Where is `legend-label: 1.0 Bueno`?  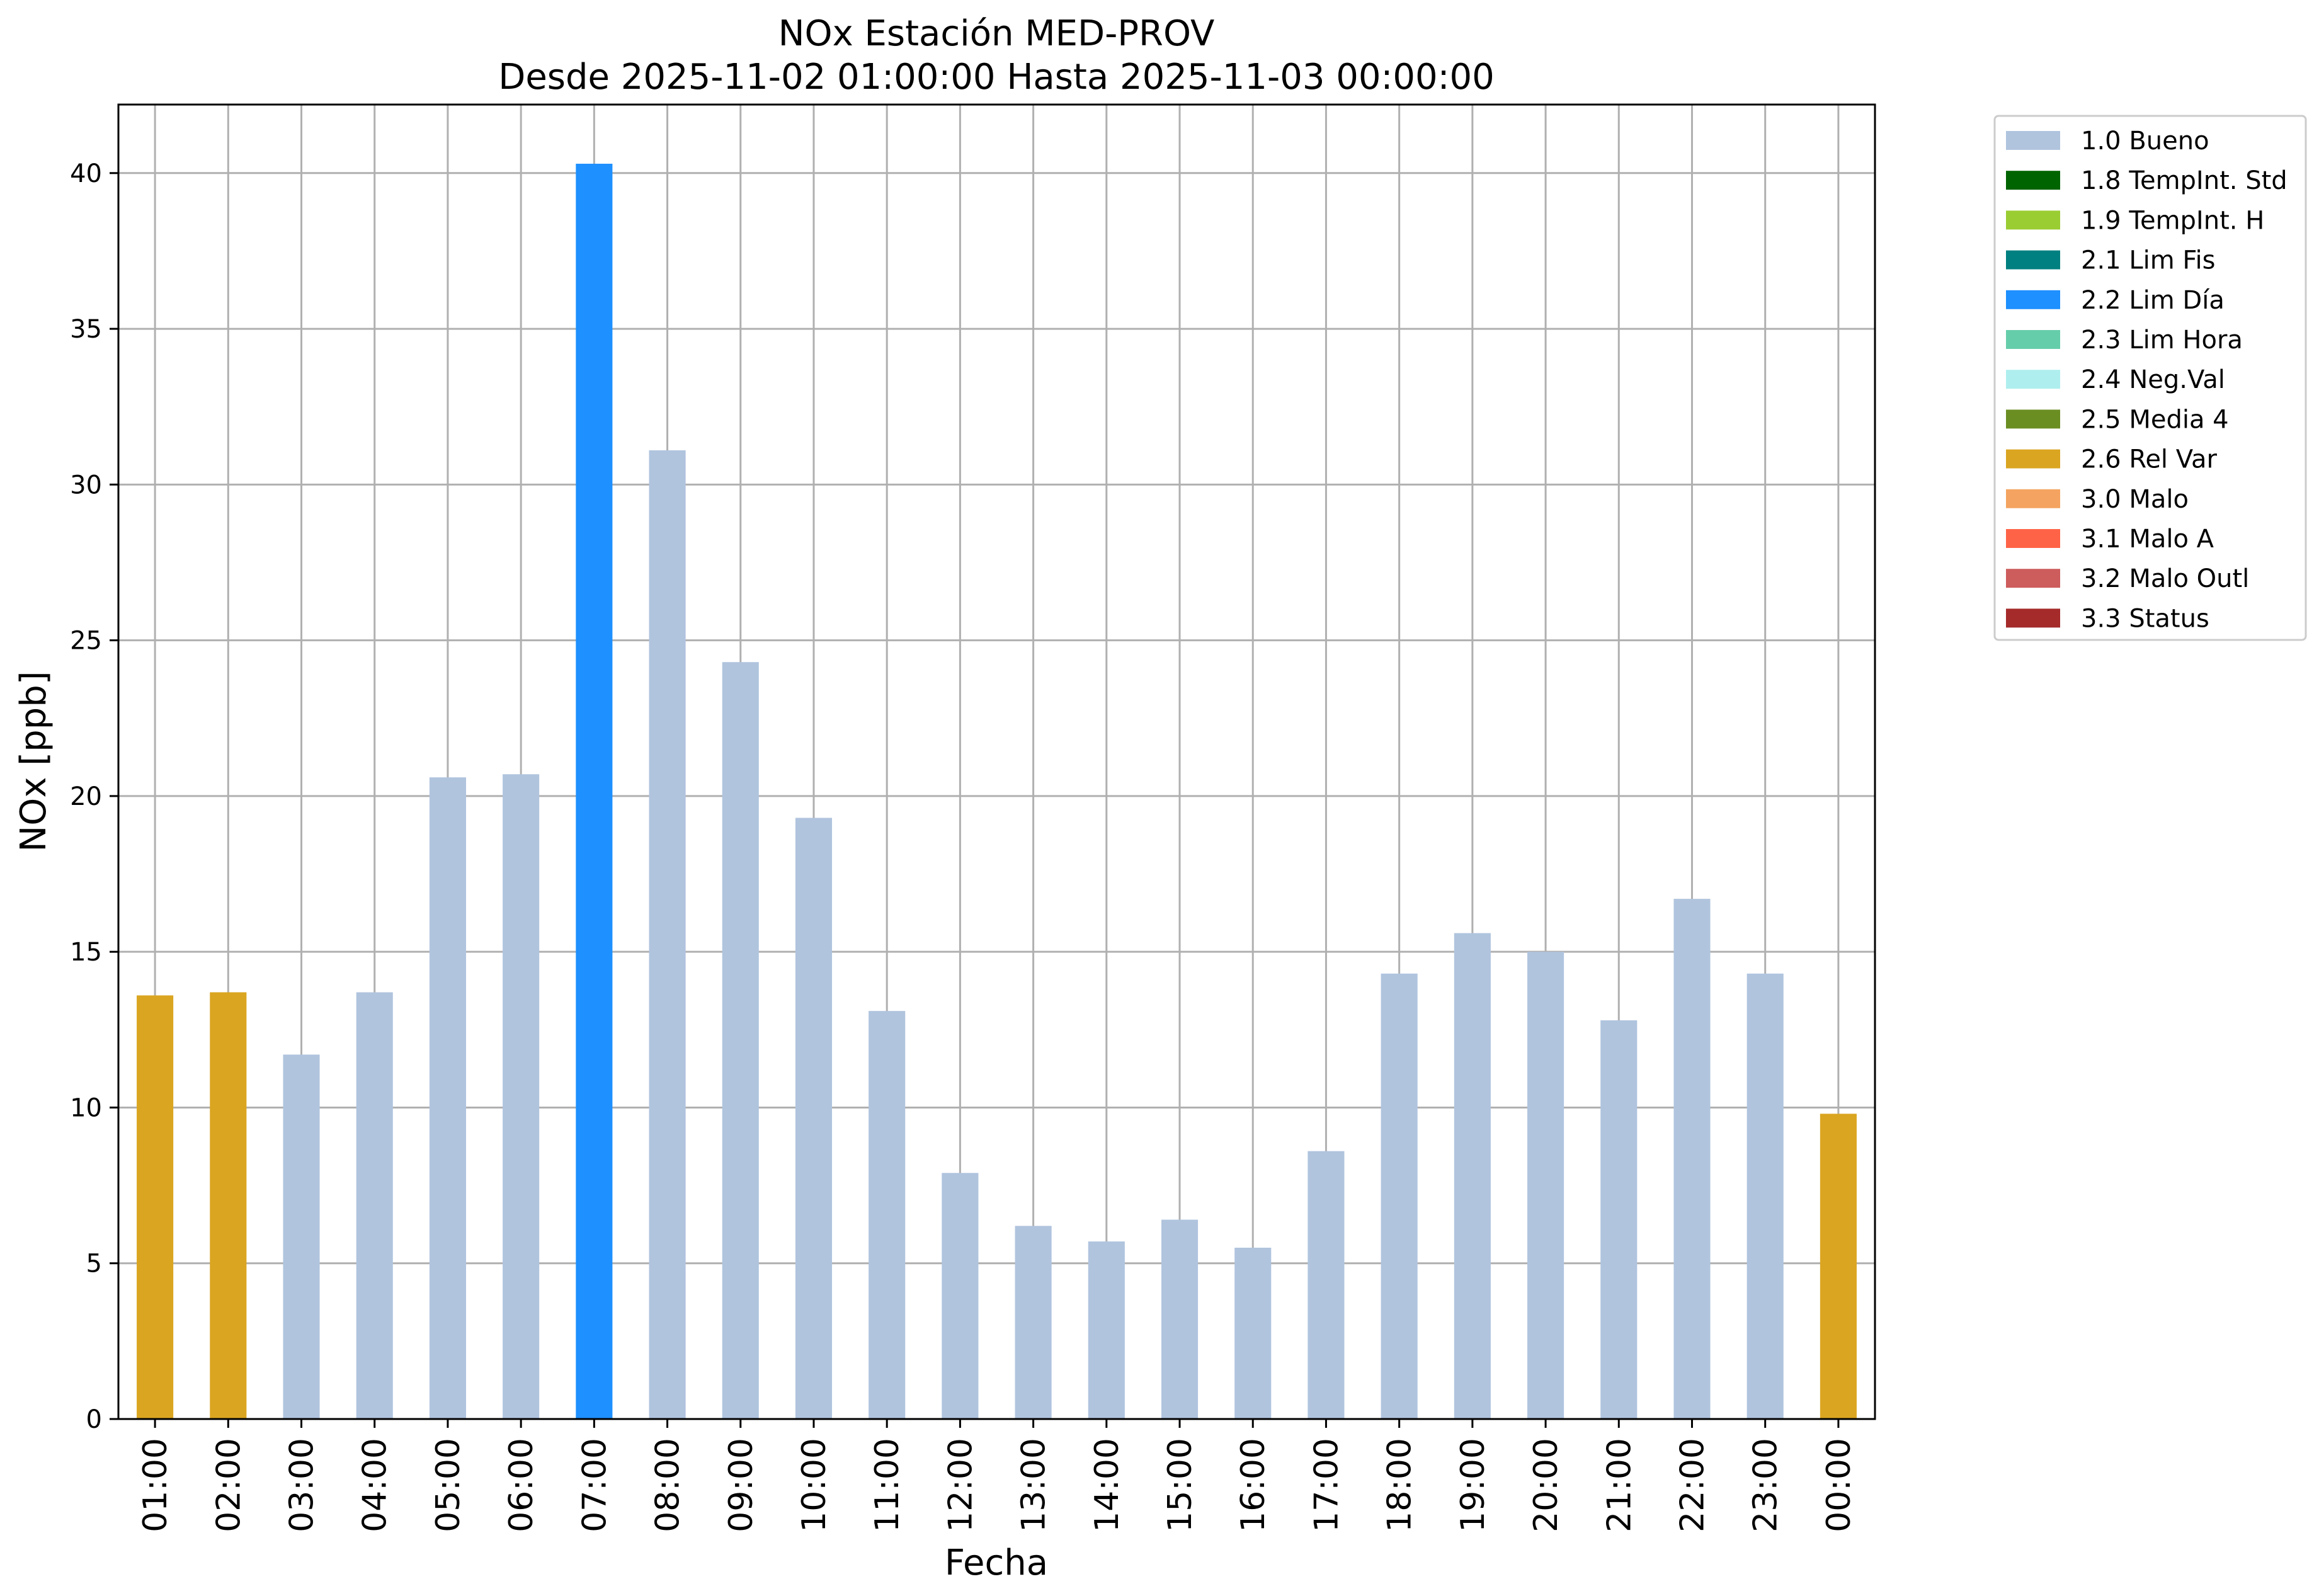
legend-label: 1.0 Bueno is located at coordinates (2145, 141).